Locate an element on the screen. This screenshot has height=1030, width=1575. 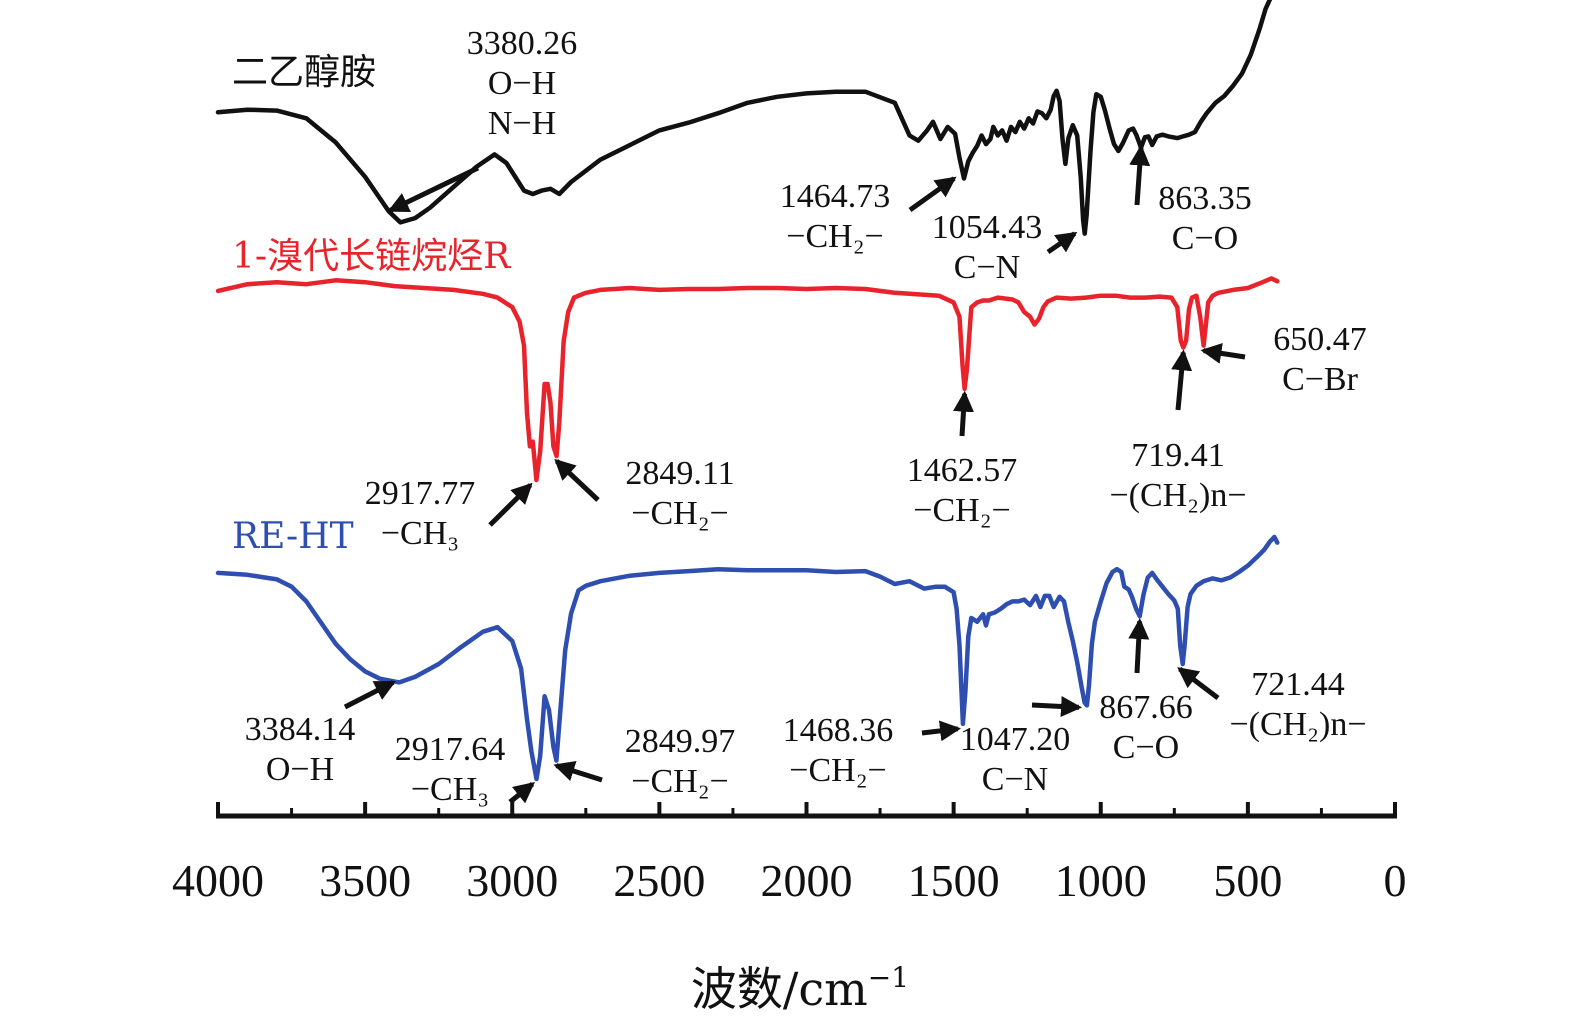
annotation-group-11: −CH₂− is located at coordinates (679, 781).